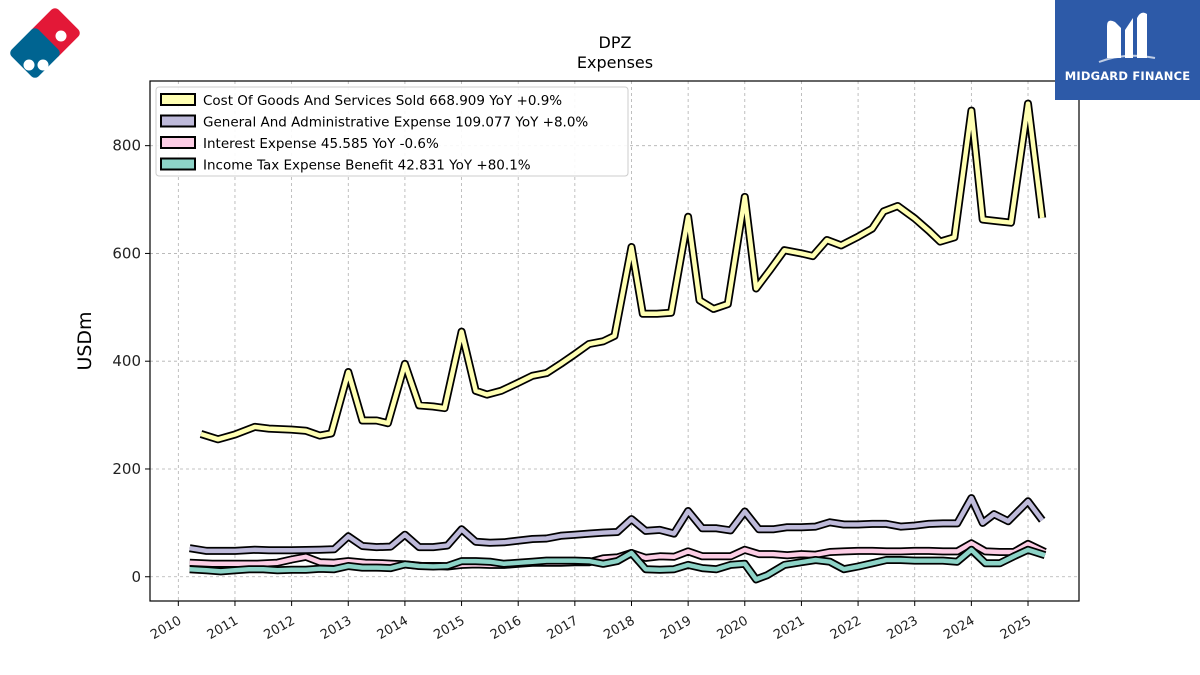  Describe the element at coordinates (336, 628) in the screenshot. I see `x-tick-label: 2013` at that location.